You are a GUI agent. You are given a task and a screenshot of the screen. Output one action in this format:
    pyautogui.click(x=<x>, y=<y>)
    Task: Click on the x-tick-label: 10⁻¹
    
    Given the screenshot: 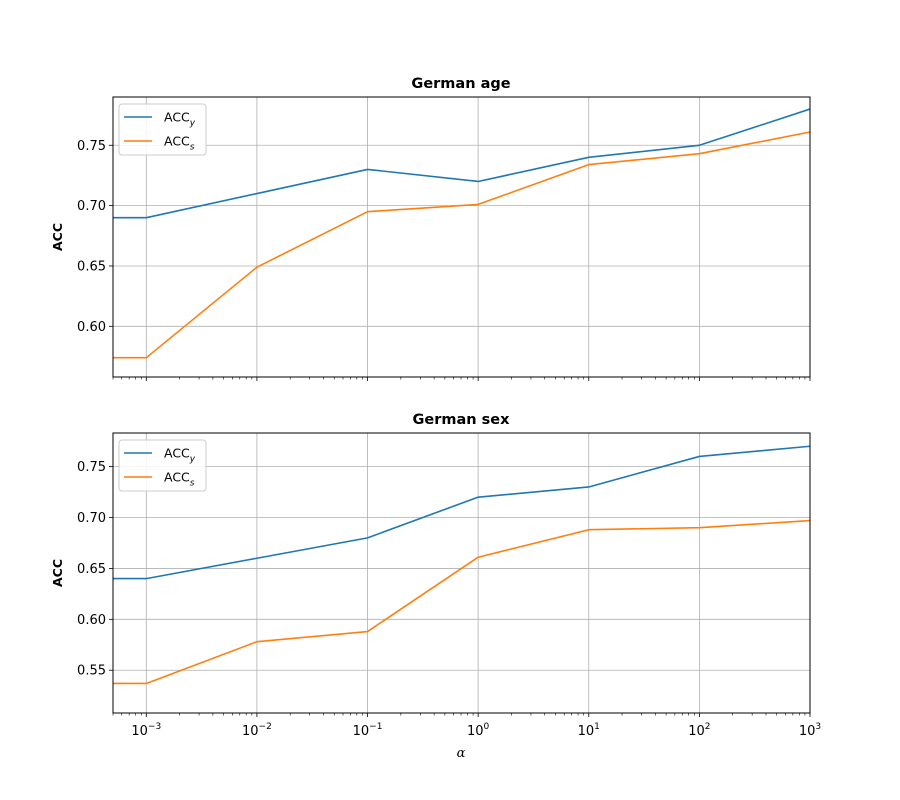 What is the action you would take?
    pyautogui.click(x=368, y=730)
    